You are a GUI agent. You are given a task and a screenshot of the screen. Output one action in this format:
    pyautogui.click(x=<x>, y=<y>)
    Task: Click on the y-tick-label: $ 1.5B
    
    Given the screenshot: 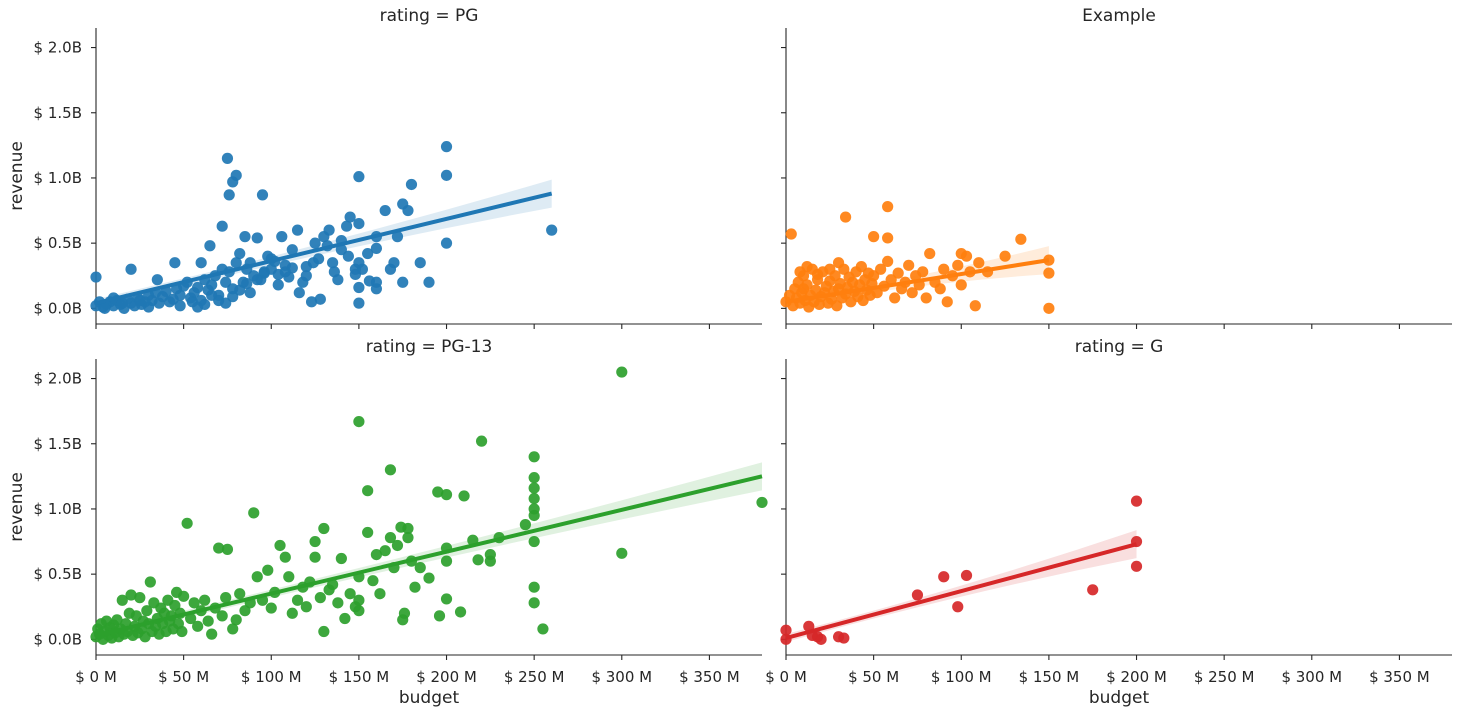 What is the action you would take?
    pyautogui.click(x=58, y=444)
    